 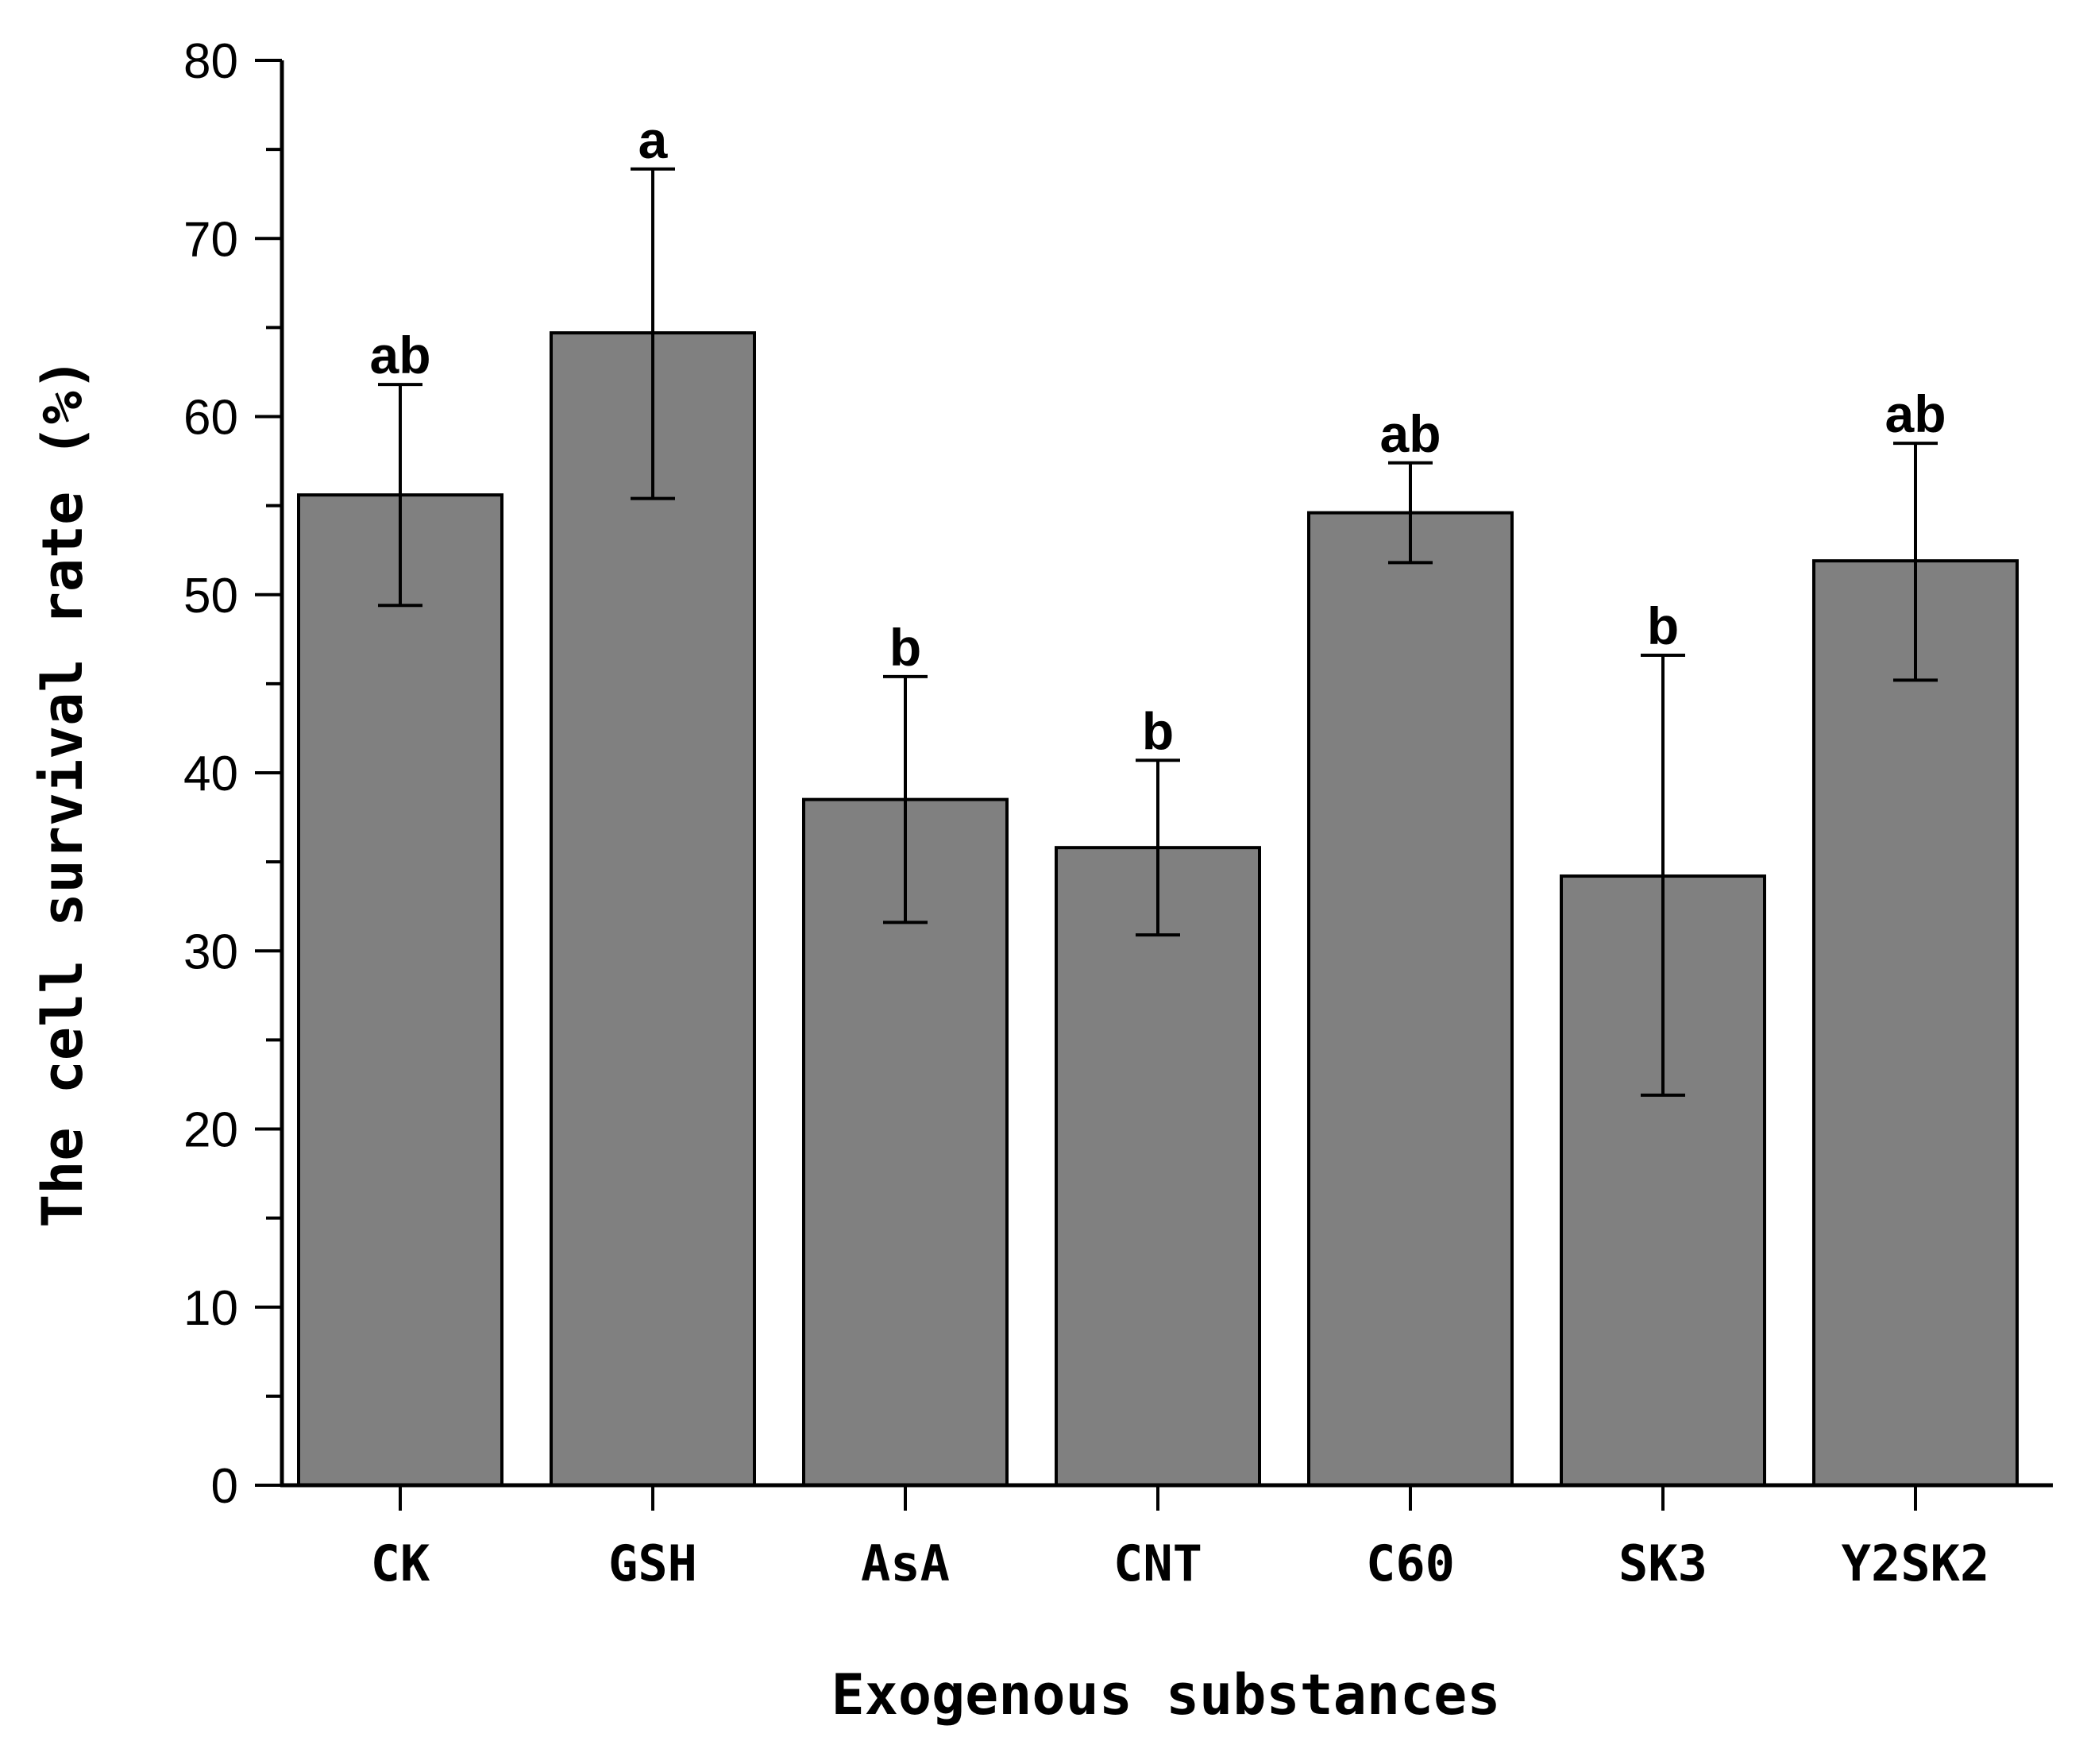 What do you see at coordinates (63, 792) in the screenshot?
I see `y-axis-title: The cell survival rate (%)` at bounding box center [63, 792].